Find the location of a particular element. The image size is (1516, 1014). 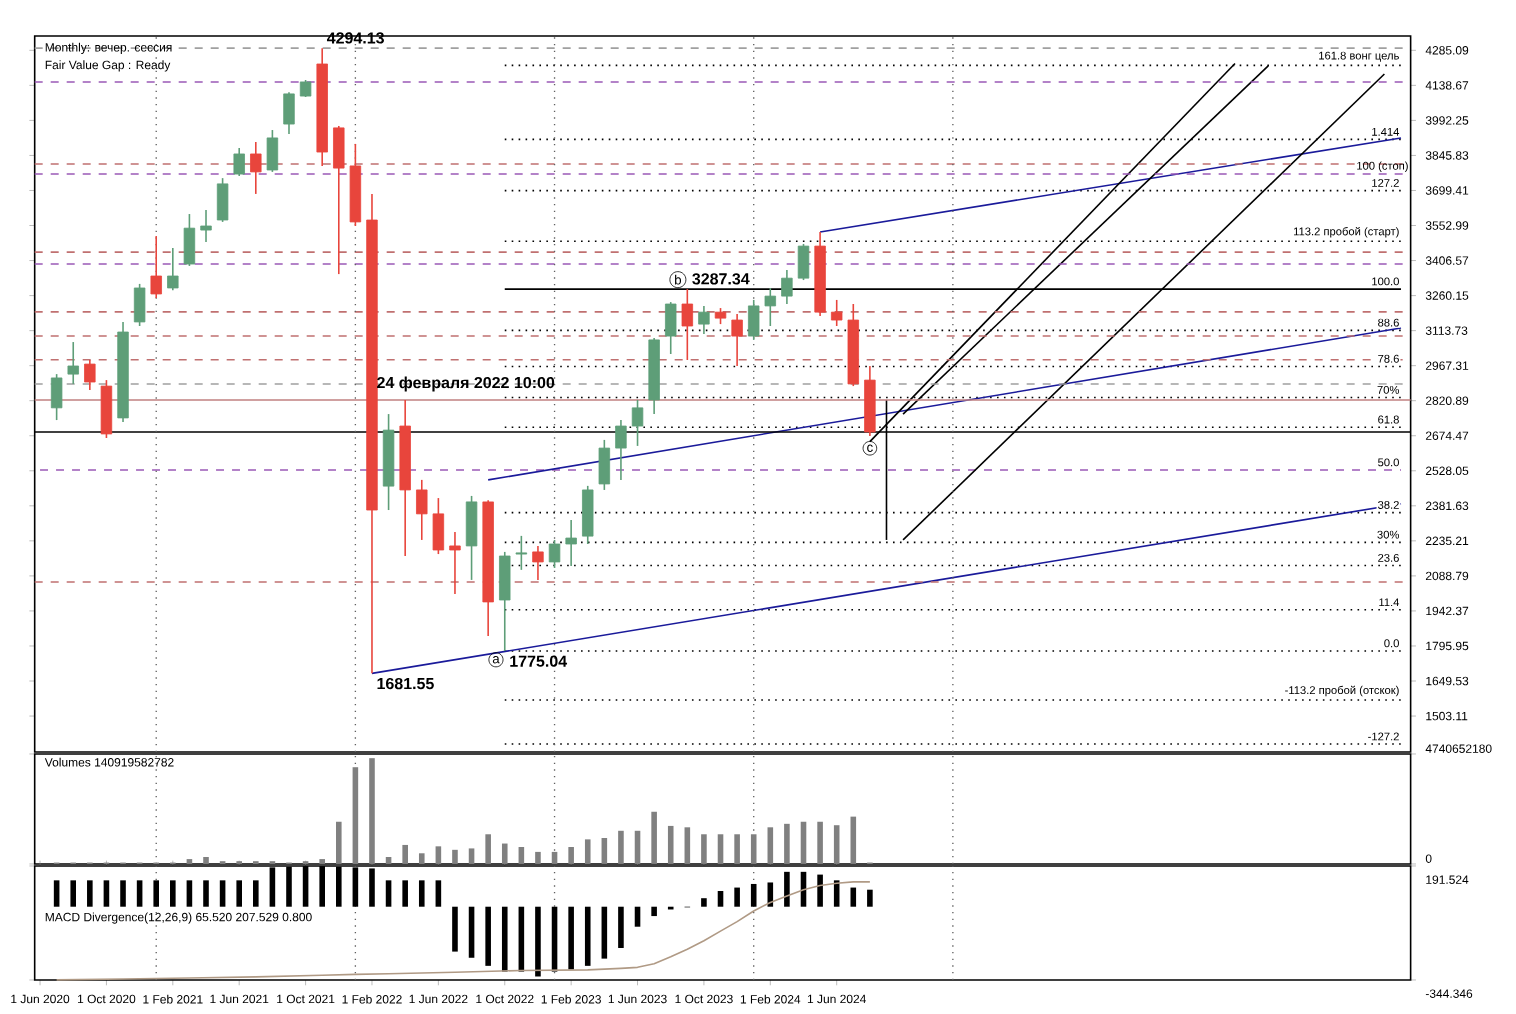

annotation: 1775.04 is located at coordinates (539, 661).